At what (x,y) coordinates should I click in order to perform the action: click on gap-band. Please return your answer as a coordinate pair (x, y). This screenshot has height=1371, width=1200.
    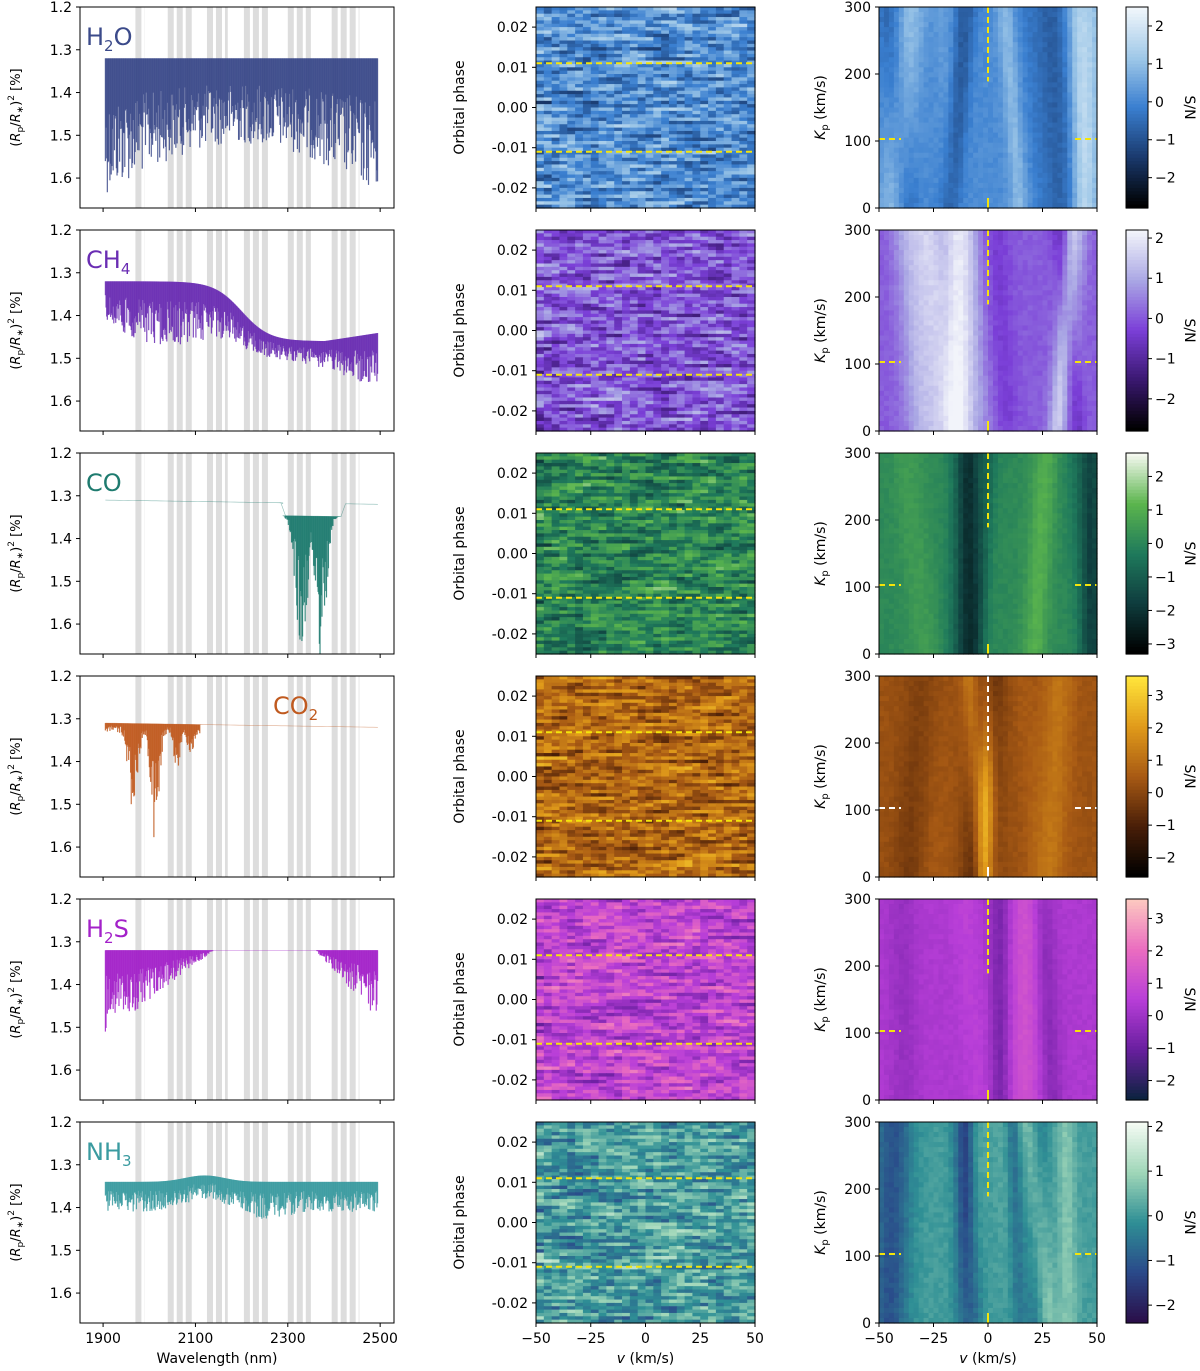
    Looking at the image, I should click on (308, 330).